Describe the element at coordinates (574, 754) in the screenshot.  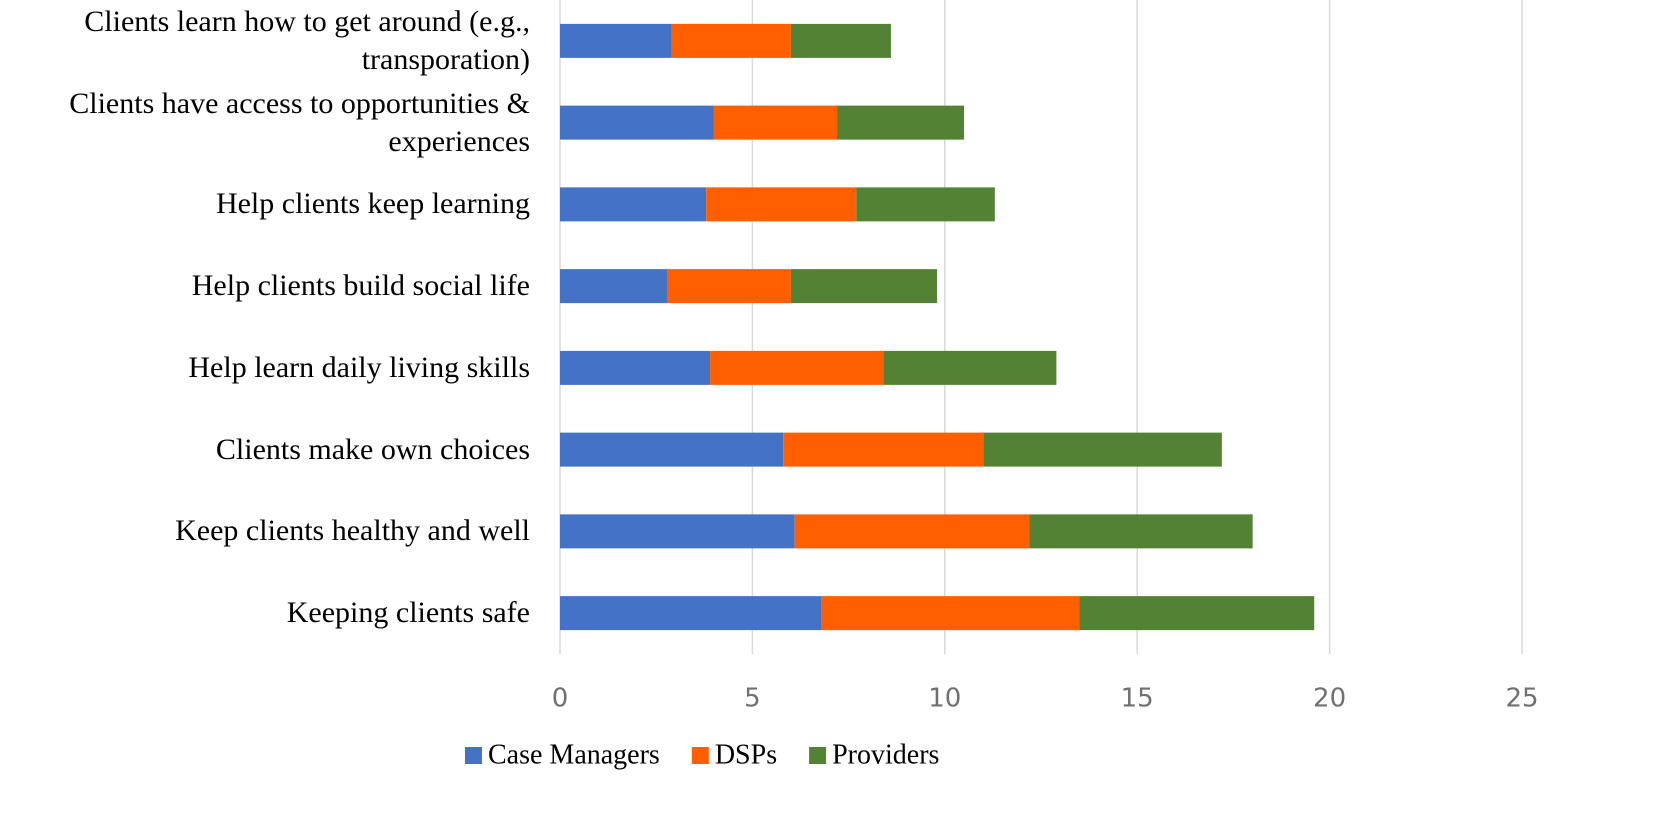
I see `legend-label: Case Managers` at that location.